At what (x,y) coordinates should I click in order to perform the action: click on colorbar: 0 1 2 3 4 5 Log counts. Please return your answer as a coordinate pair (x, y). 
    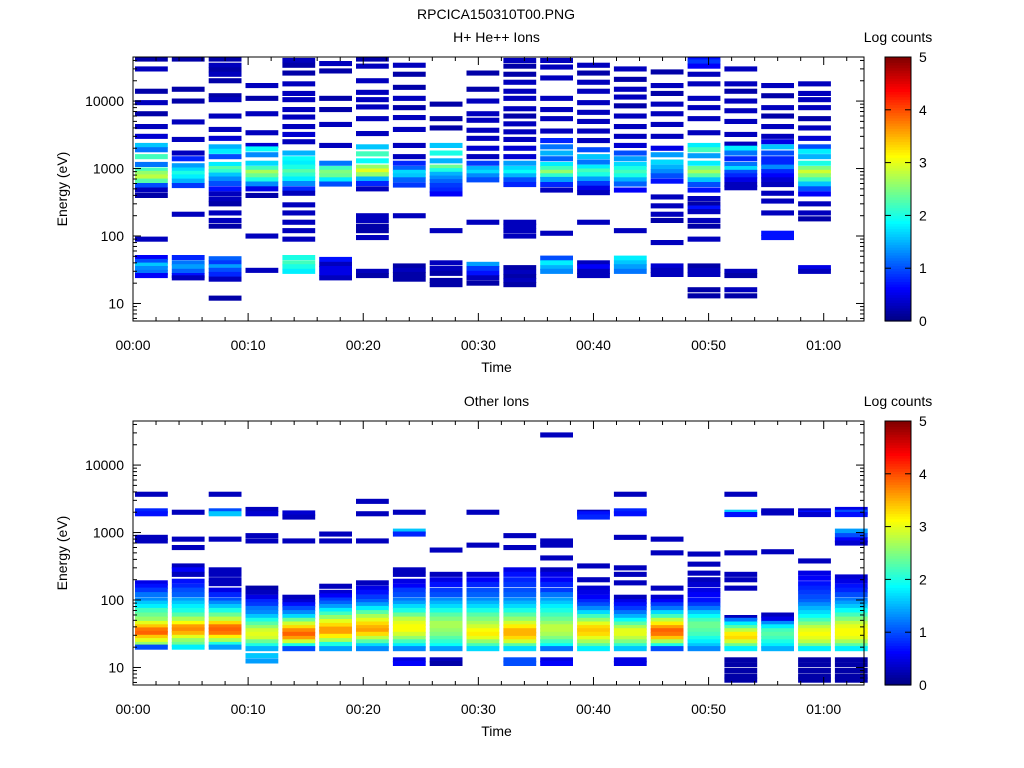
    Looking at the image, I should click on (898, 179).